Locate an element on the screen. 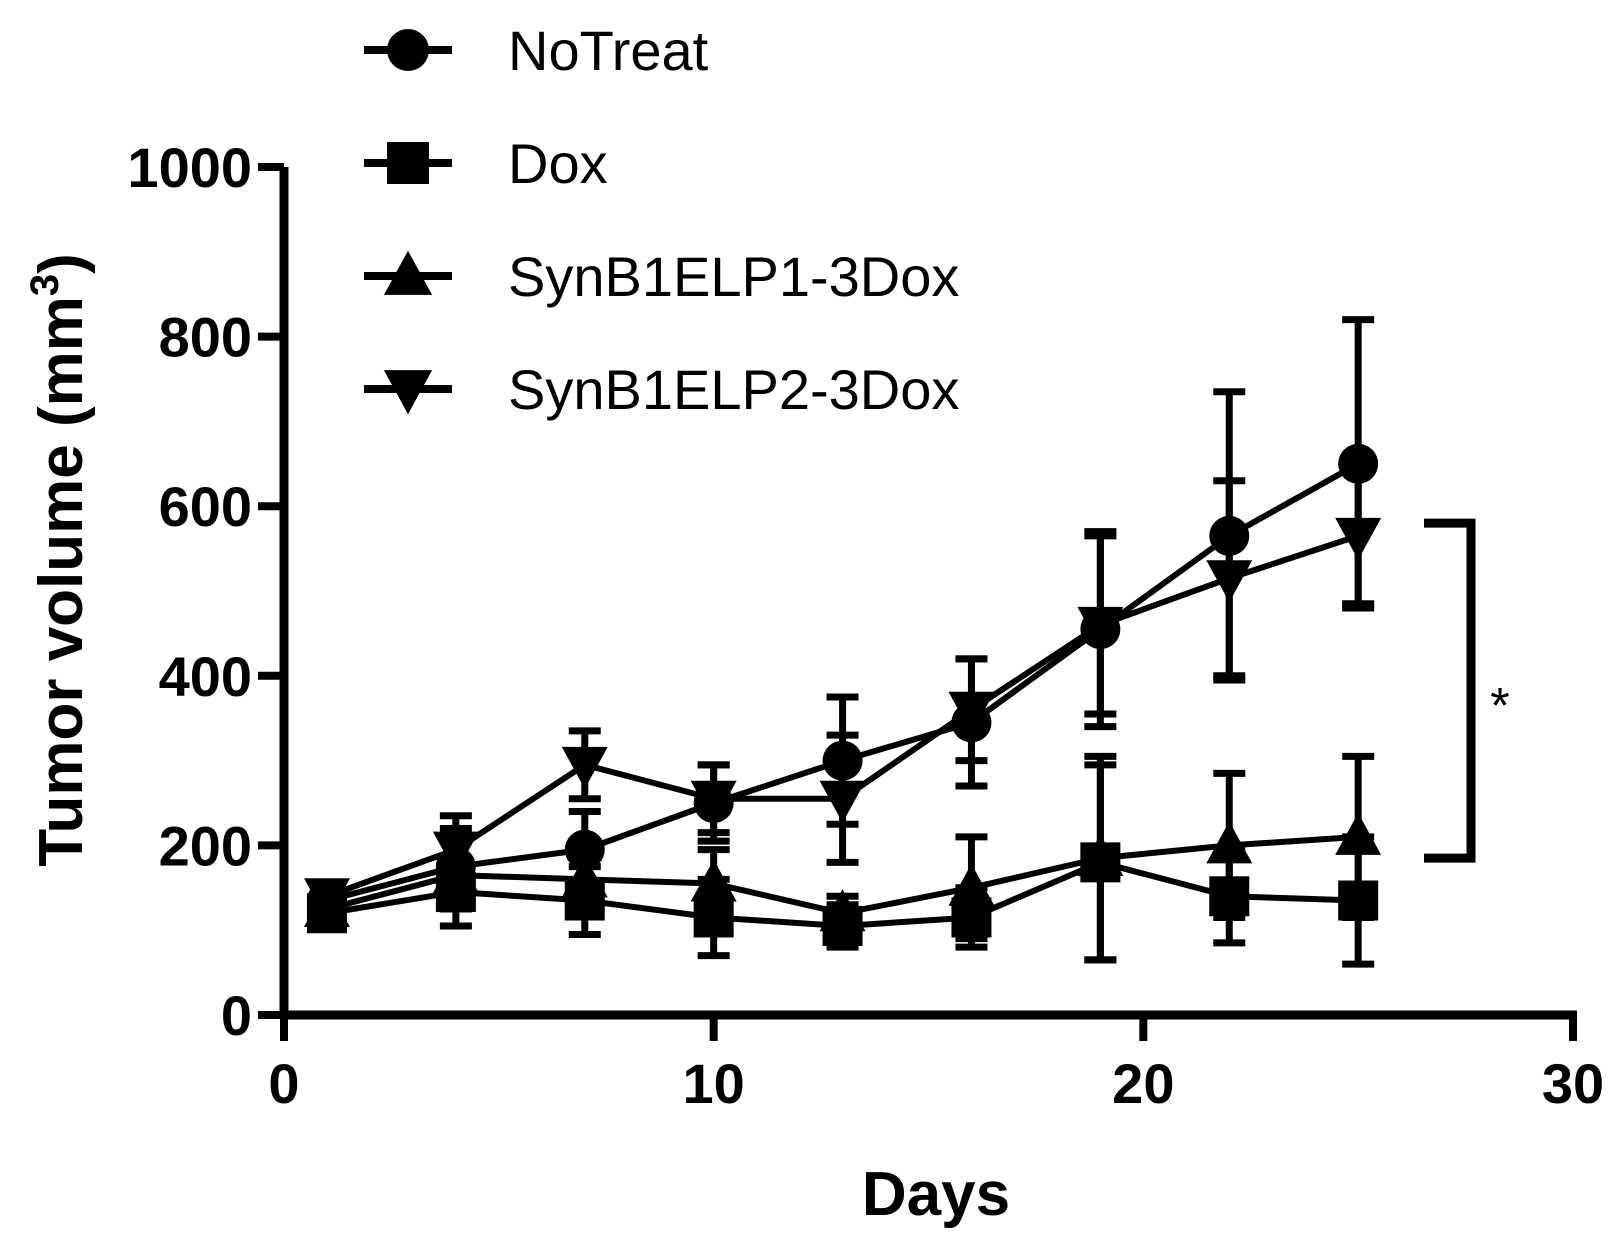 The width and height of the screenshot is (1624, 1239). legend-label: SynB1ELP2-3Dox is located at coordinates (733, 389).